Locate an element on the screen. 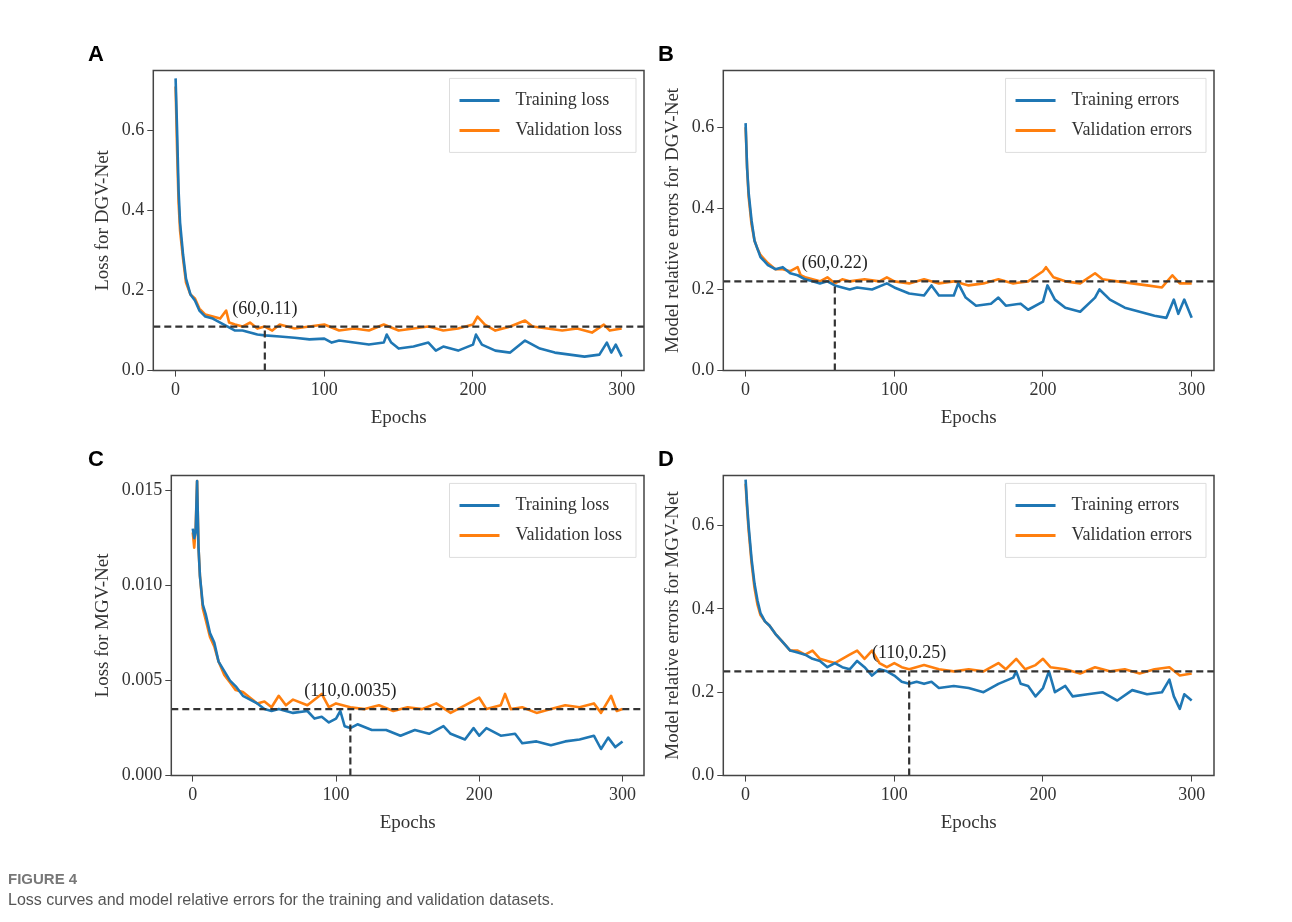 The height and width of the screenshot is (922, 1292). chart-title: C is located at coordinates (96, 459).